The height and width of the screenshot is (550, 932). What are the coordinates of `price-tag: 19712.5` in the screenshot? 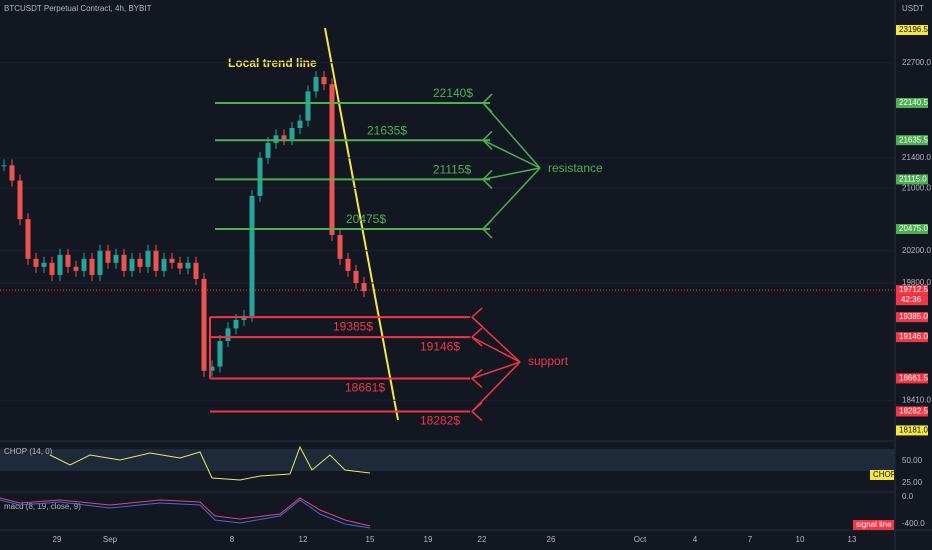 It's located at (913, 289).